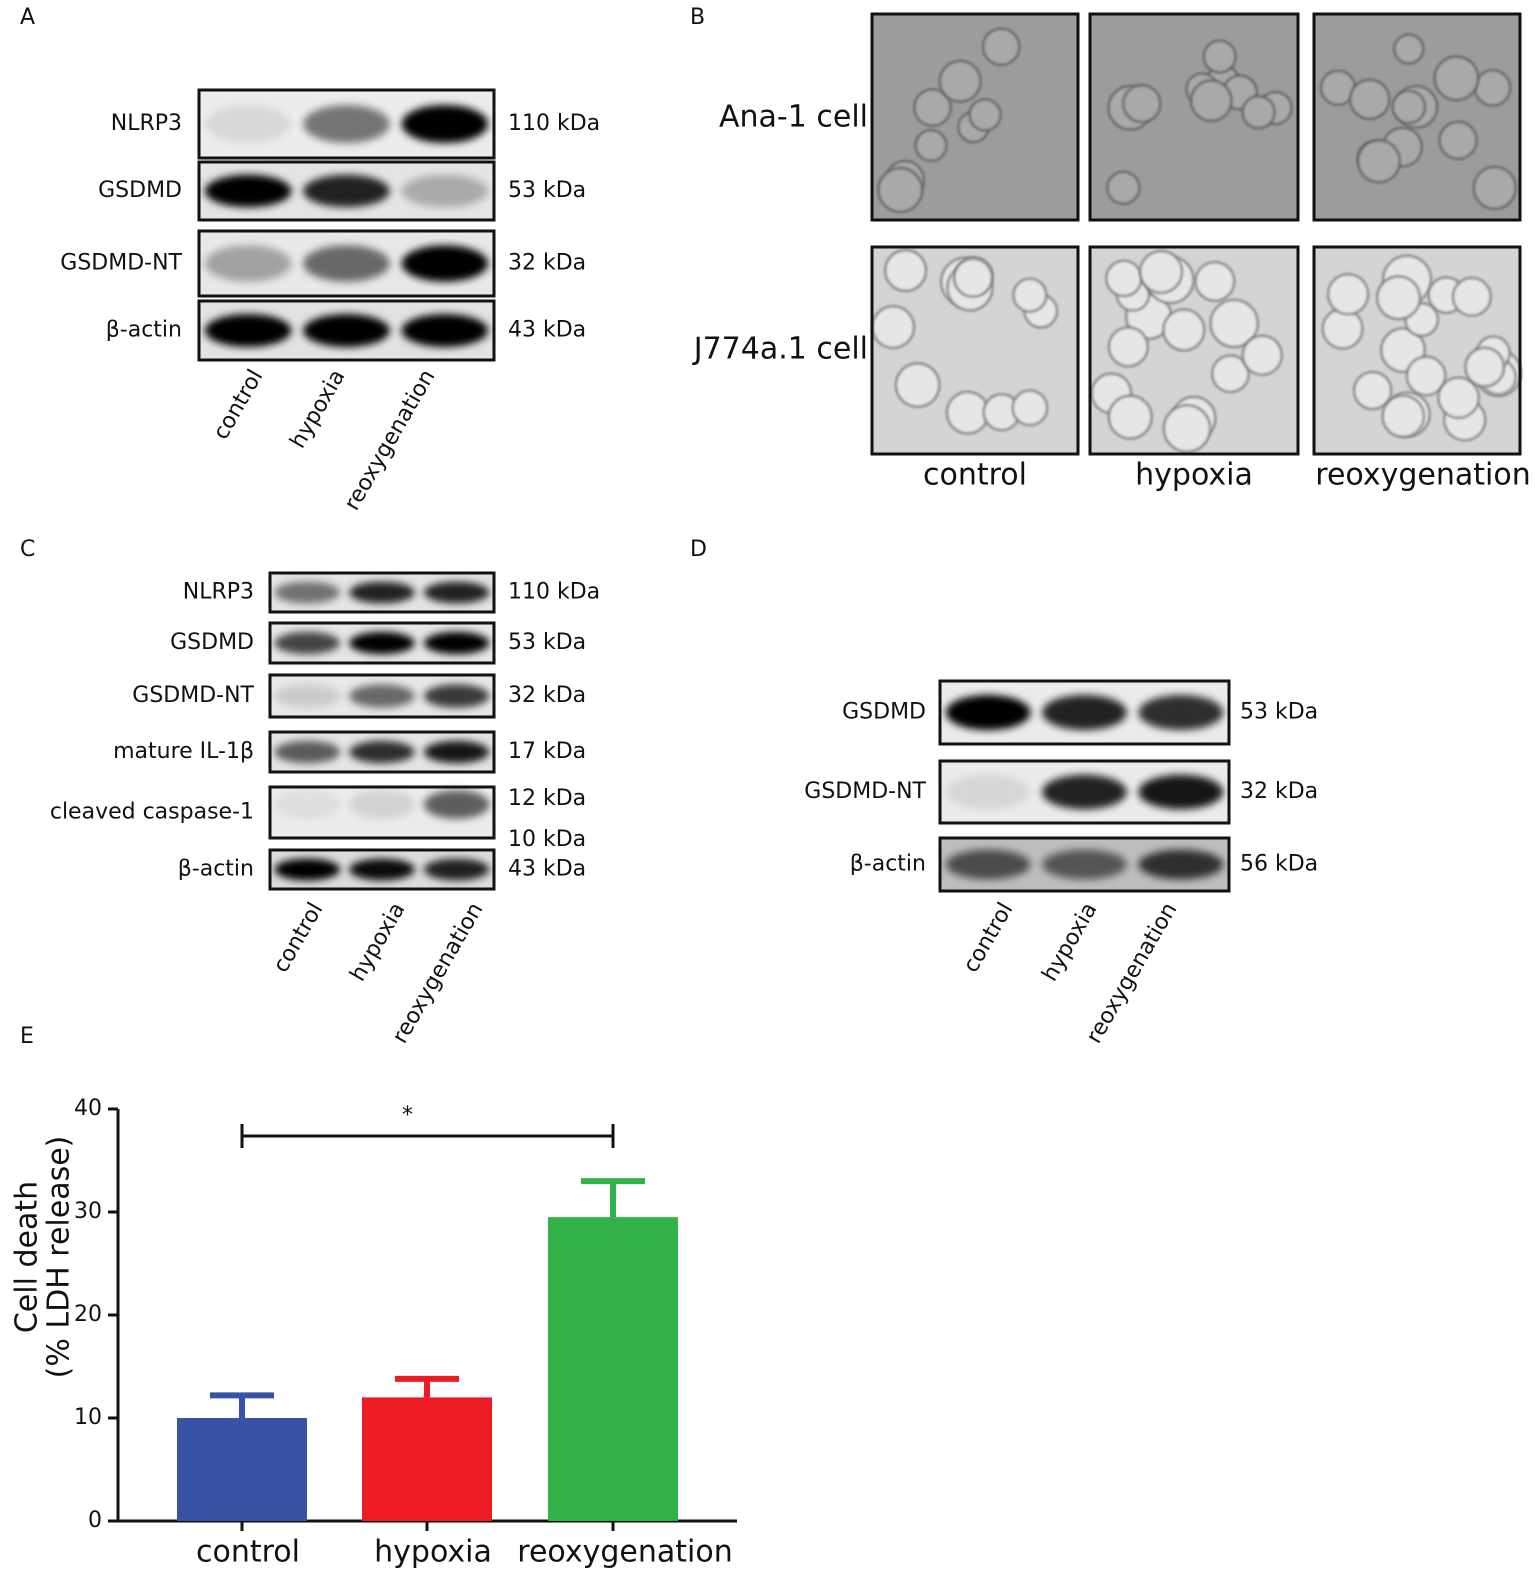  Describe the element at coordinates (239, 405) in the screenshot. I see `lane-label: control` at that location.